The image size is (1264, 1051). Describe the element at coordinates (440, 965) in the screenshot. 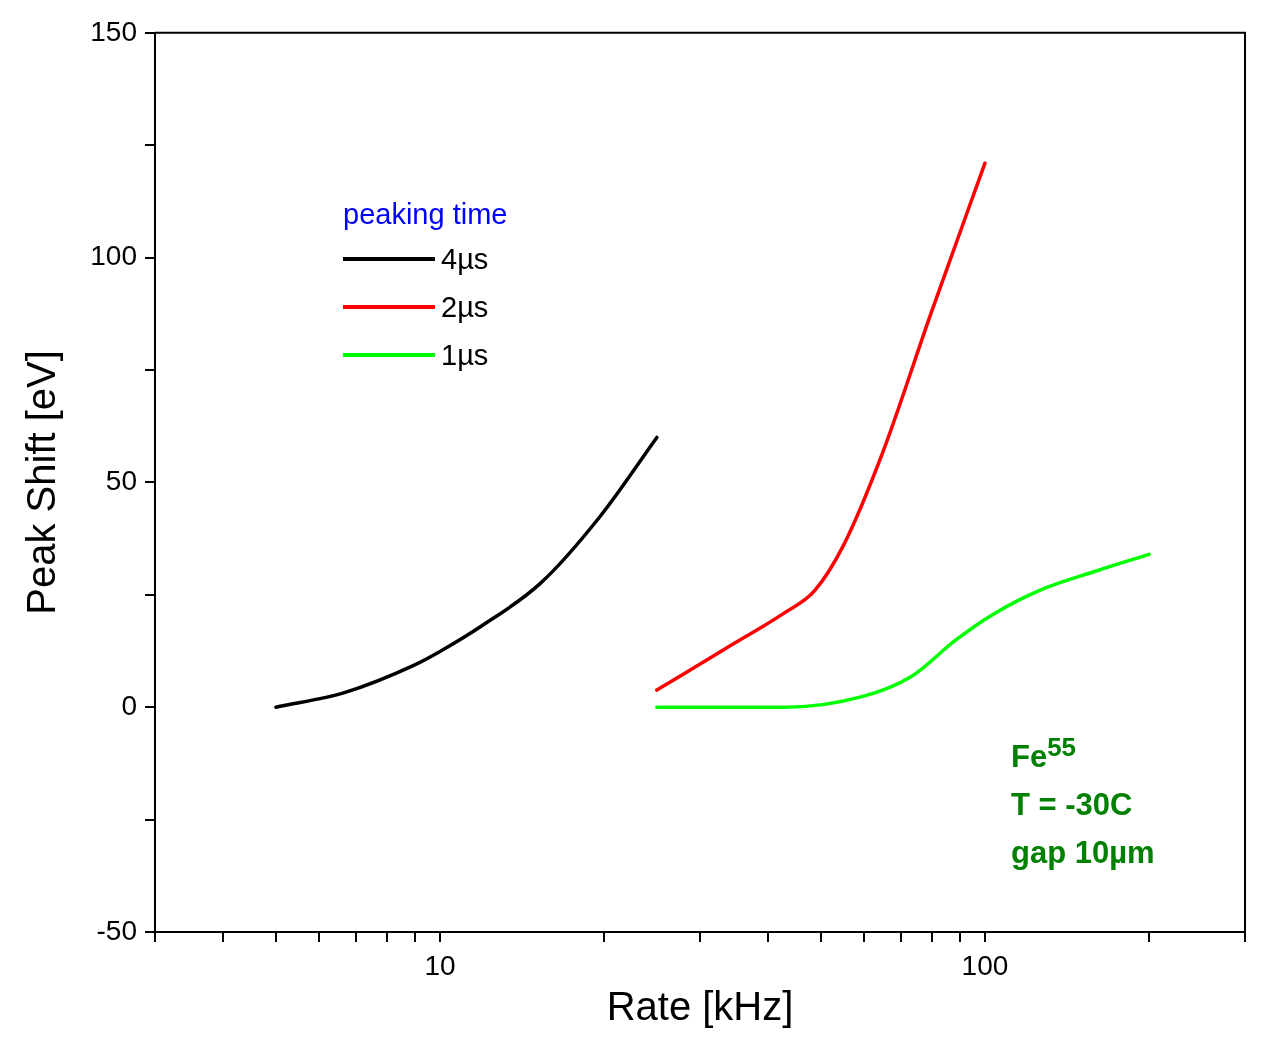

I see `x-tick-label: 10` at that location.